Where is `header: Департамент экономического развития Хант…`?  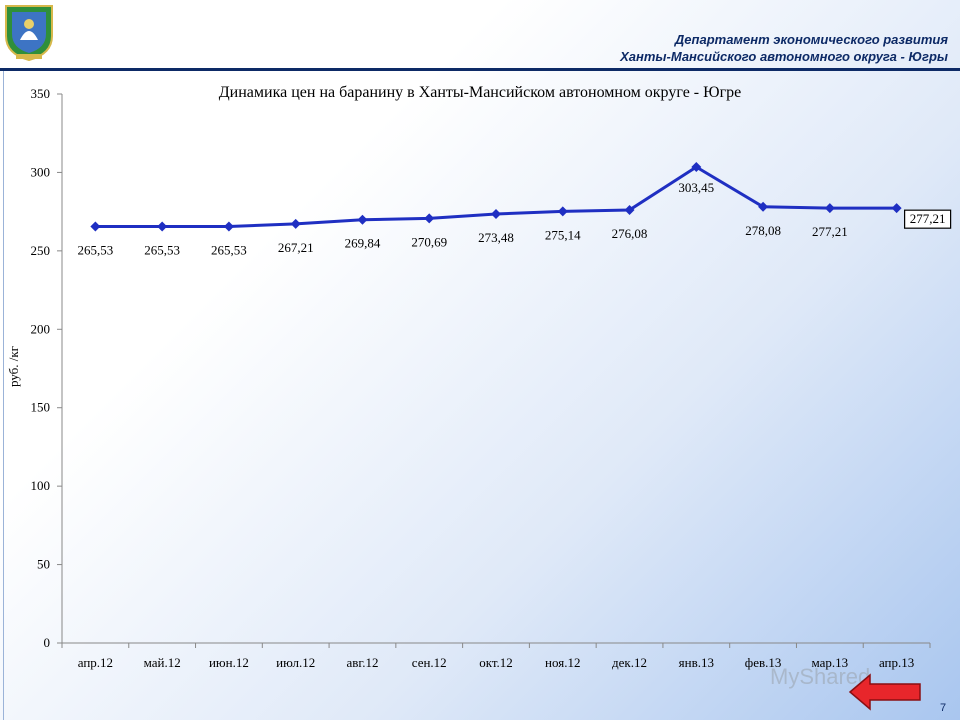
header: Департамент экономического развития Хант… is located at coordinates (480, 35).